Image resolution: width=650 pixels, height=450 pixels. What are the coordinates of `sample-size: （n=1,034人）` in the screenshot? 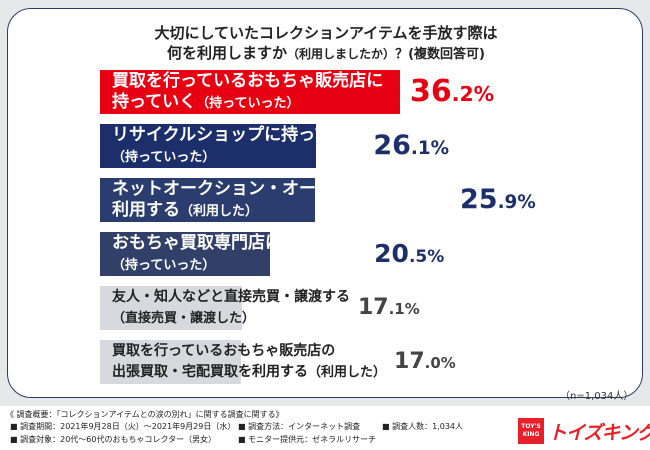 It's located at (597, 396).